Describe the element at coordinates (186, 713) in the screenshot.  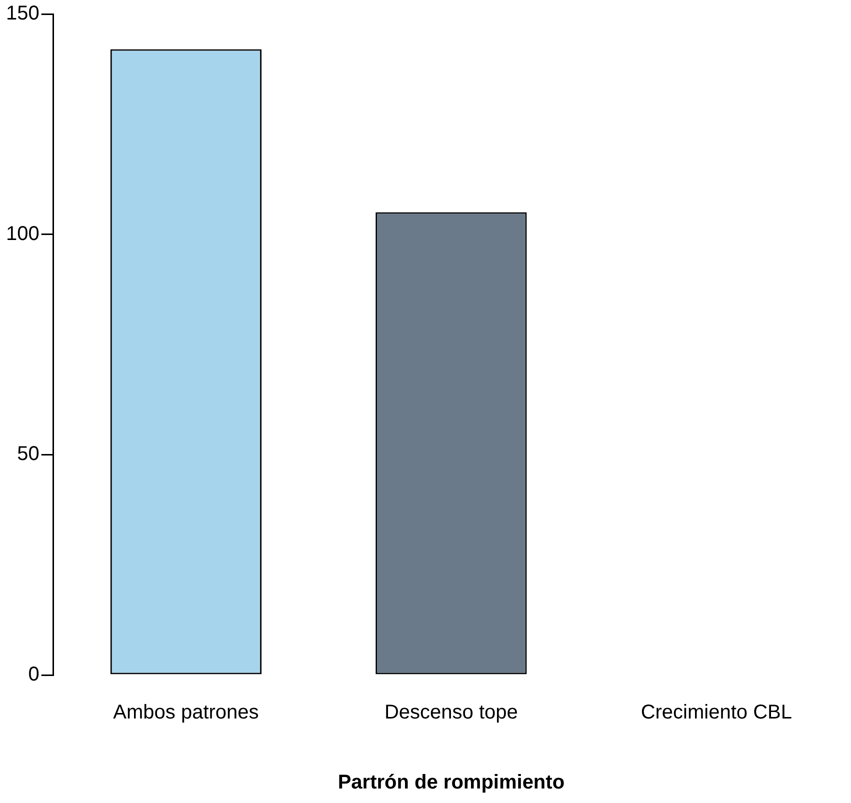
I see `x-tick-label: Ambos patrones` at that location.